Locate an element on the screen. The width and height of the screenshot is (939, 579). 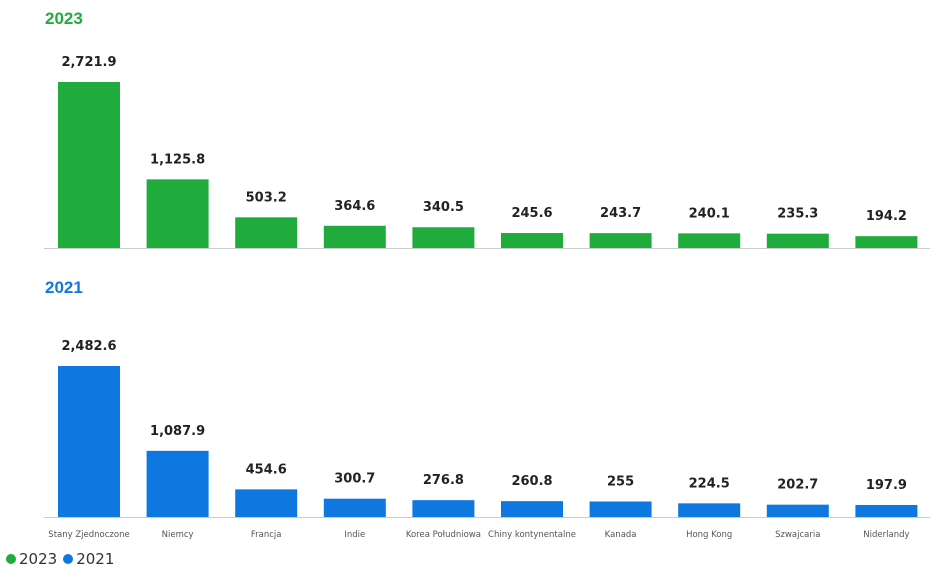
category-label-niderlandy: Niderlandy is located at coordinates (886, 535).